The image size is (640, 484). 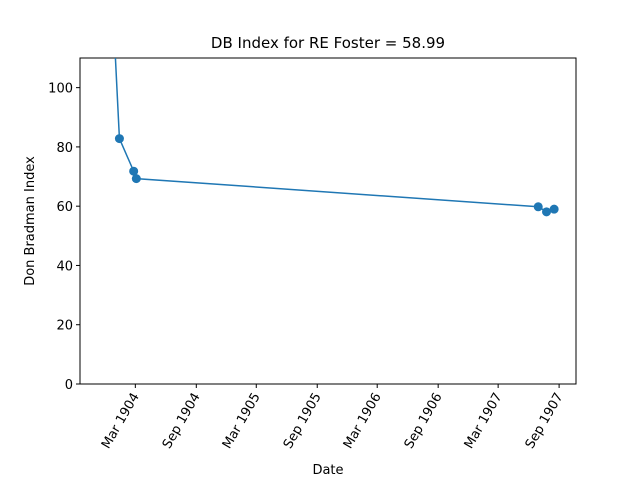 What do you see at coordinates (328, 43) in the screenshot?
I see `chart-title: DB Index for RE Foster = 58.99` at bounding box center [328, 43].